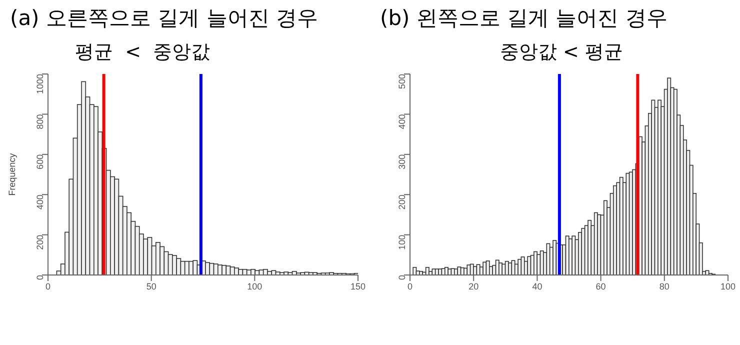 Image resolution: width=740 pixels, height=345 pixels. What do you see at coordinates (12, 174) in the screenshot?
I see `y-axis-title: Frequency` at bounding box center [12, 174].